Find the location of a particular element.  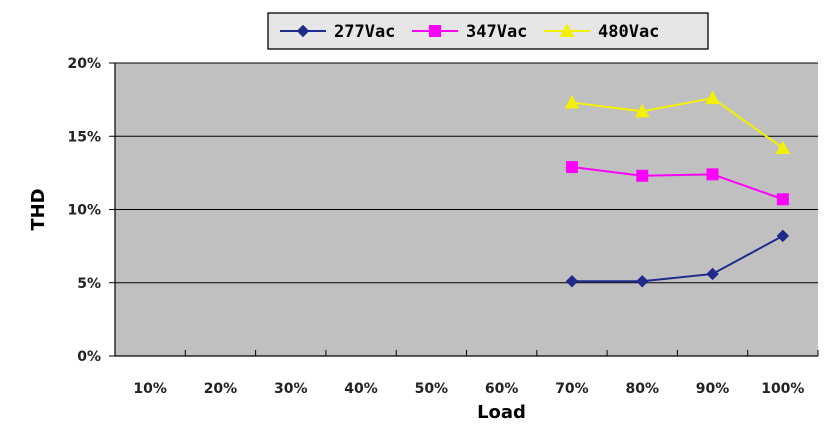

x-axis-title: Load is located at coordinates (501, 412).